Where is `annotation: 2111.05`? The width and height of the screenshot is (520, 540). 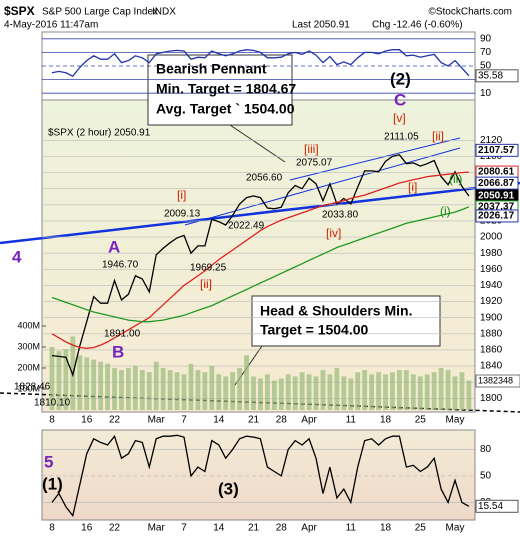
annotation: 2111.05 is located at coordinates (401, 137).